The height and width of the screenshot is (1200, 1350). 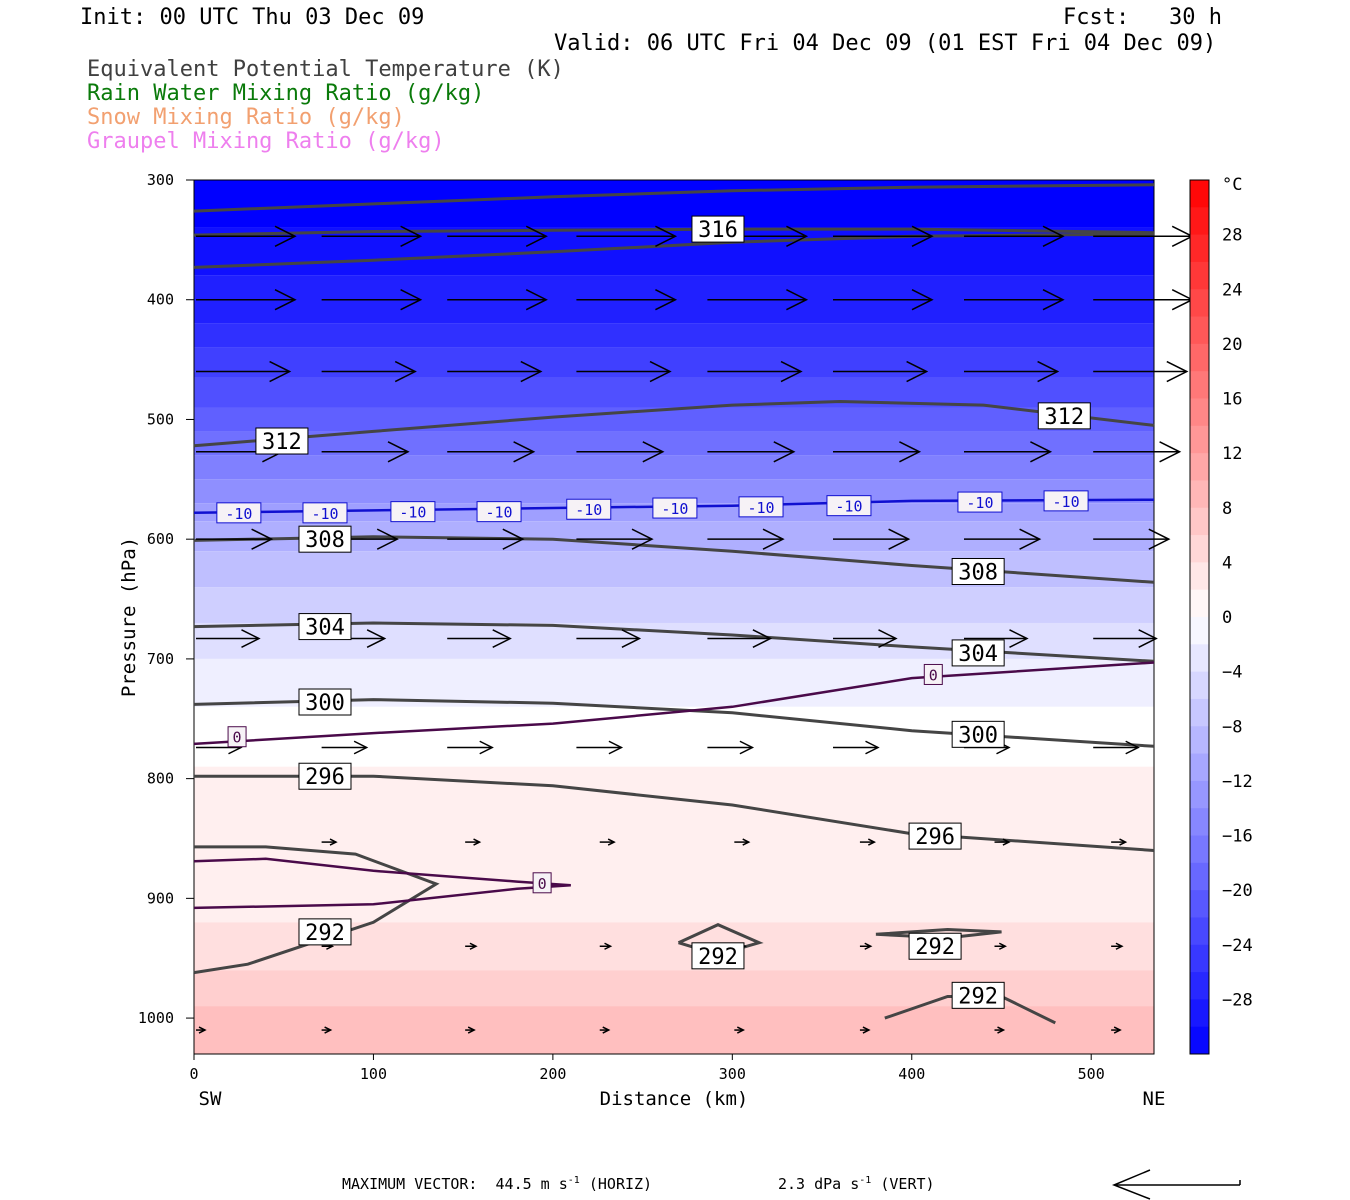 I want to click on colorbar-tick-label: 4, so click(x=1227, y=563).